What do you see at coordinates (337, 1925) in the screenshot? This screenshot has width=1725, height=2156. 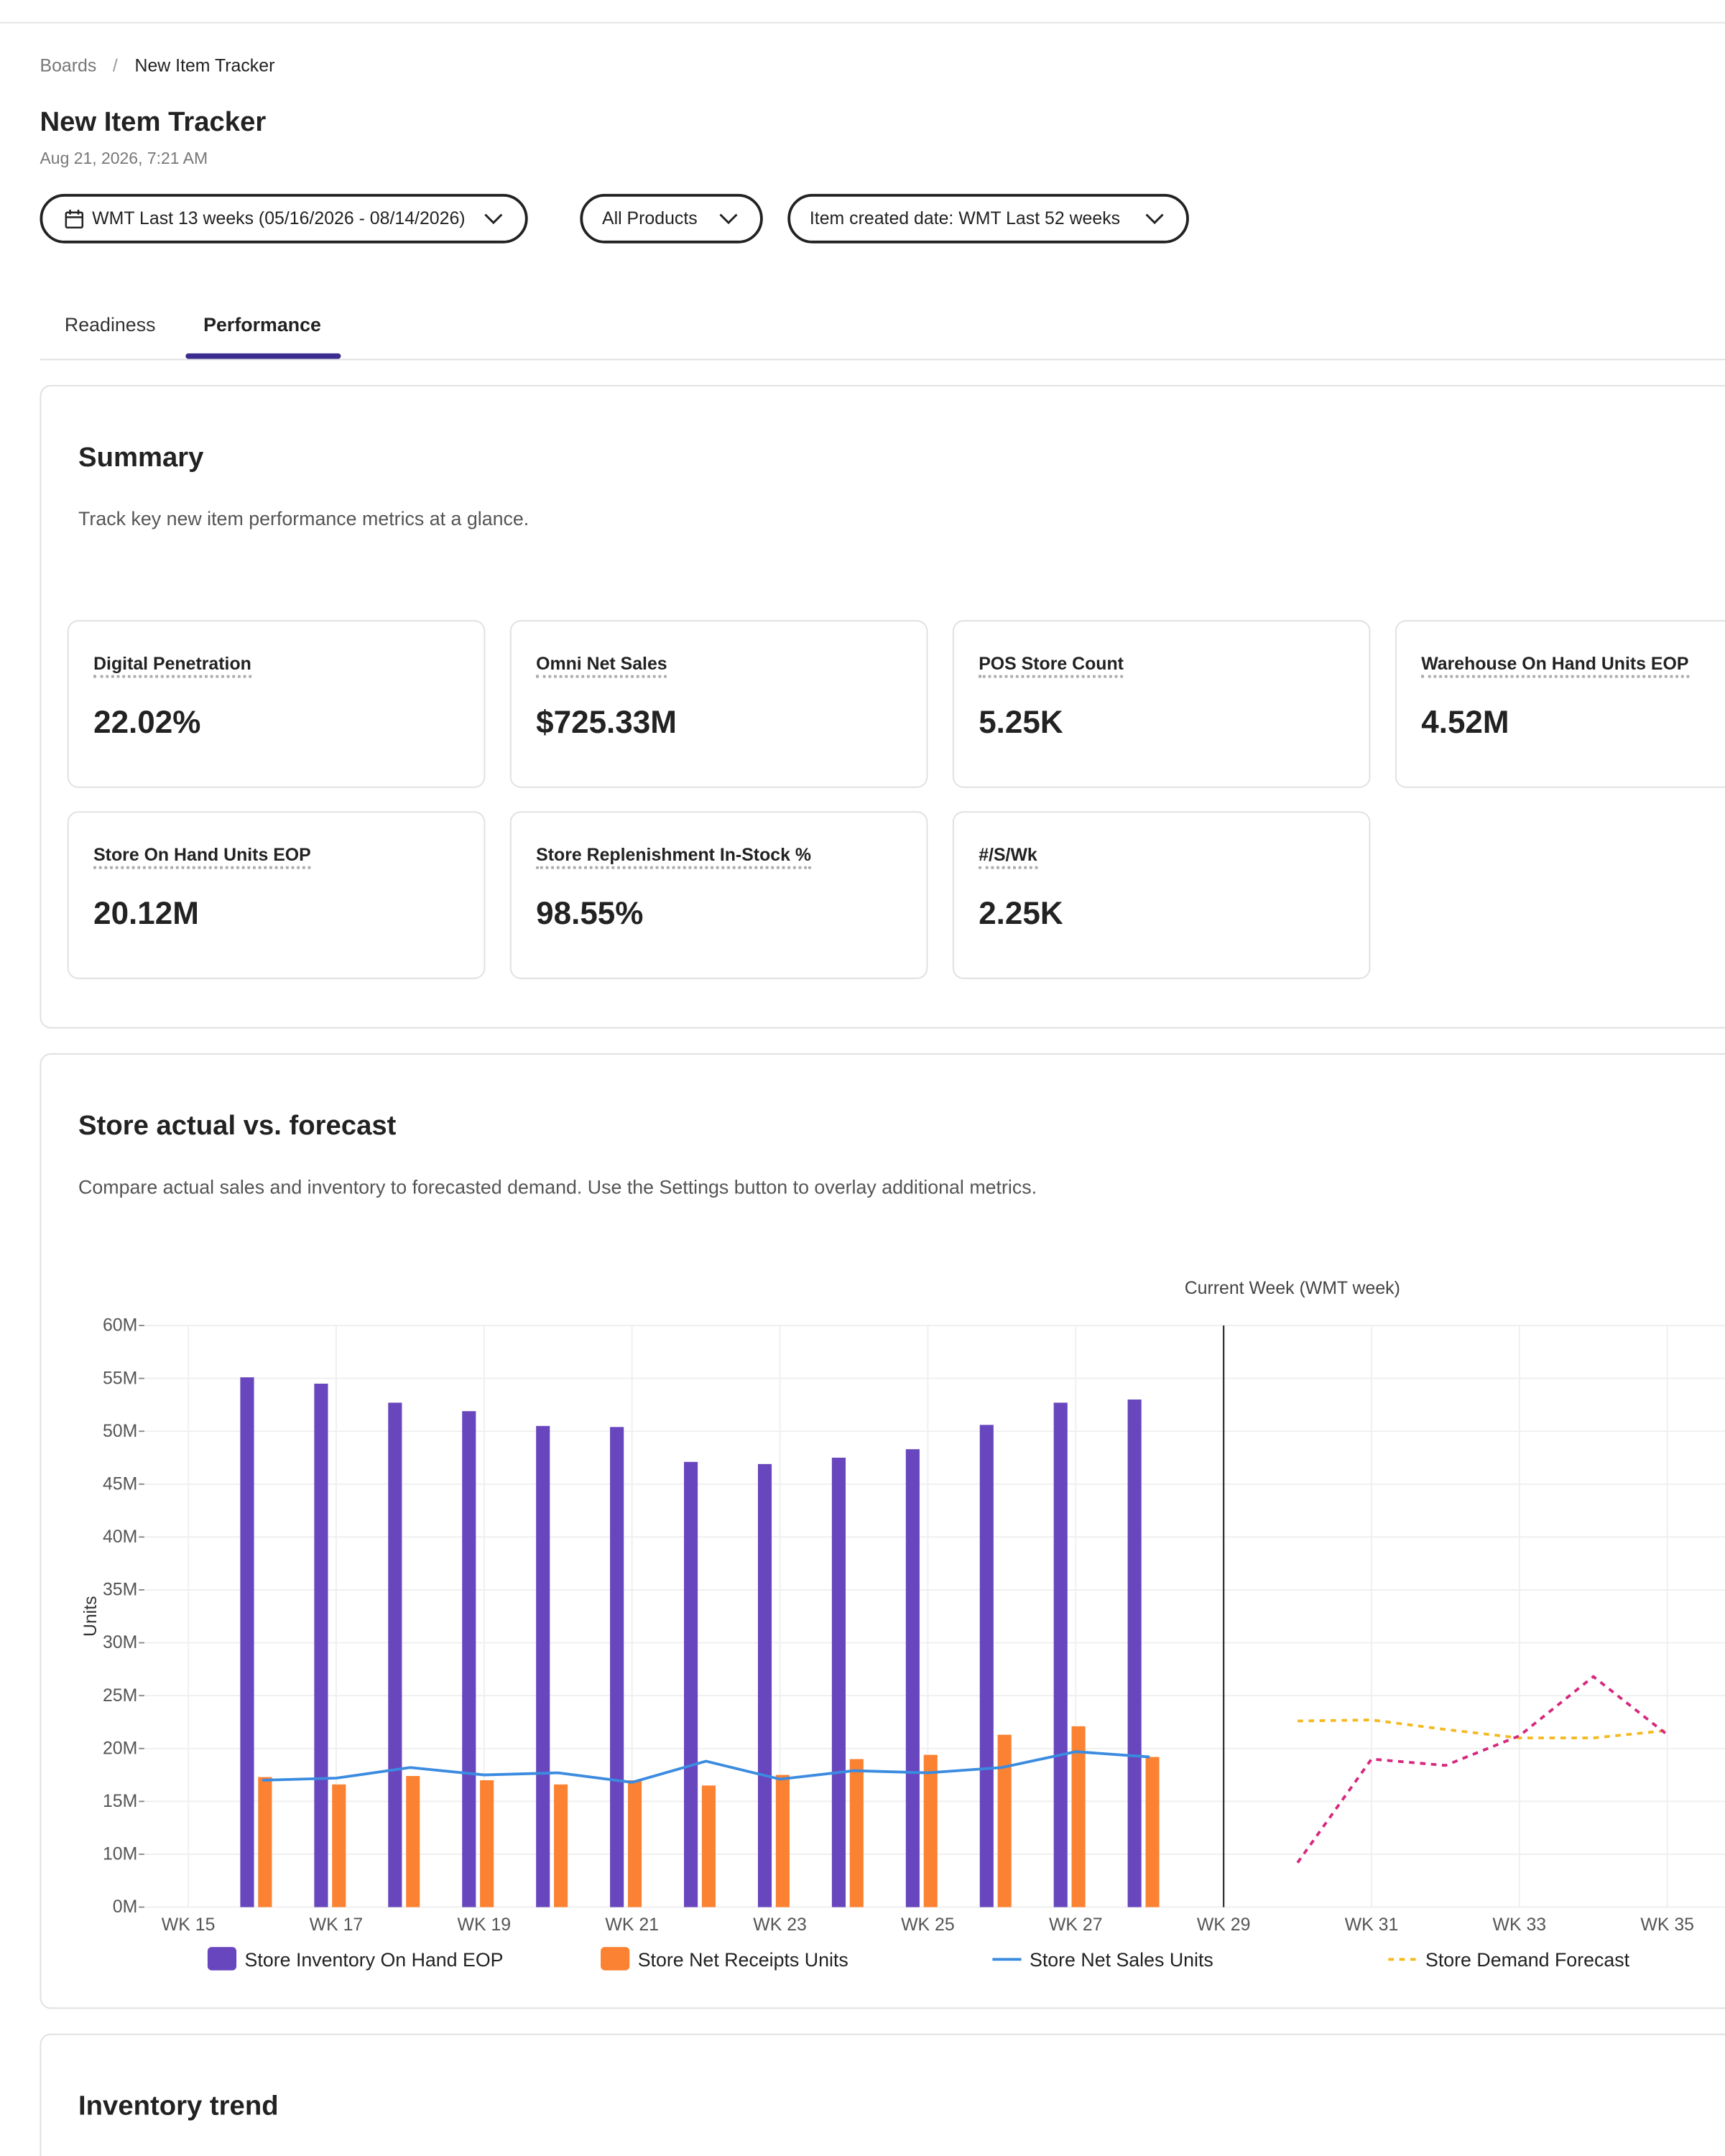 I see `x-tick-label: WK 17` at bounding box center [337, 1925].